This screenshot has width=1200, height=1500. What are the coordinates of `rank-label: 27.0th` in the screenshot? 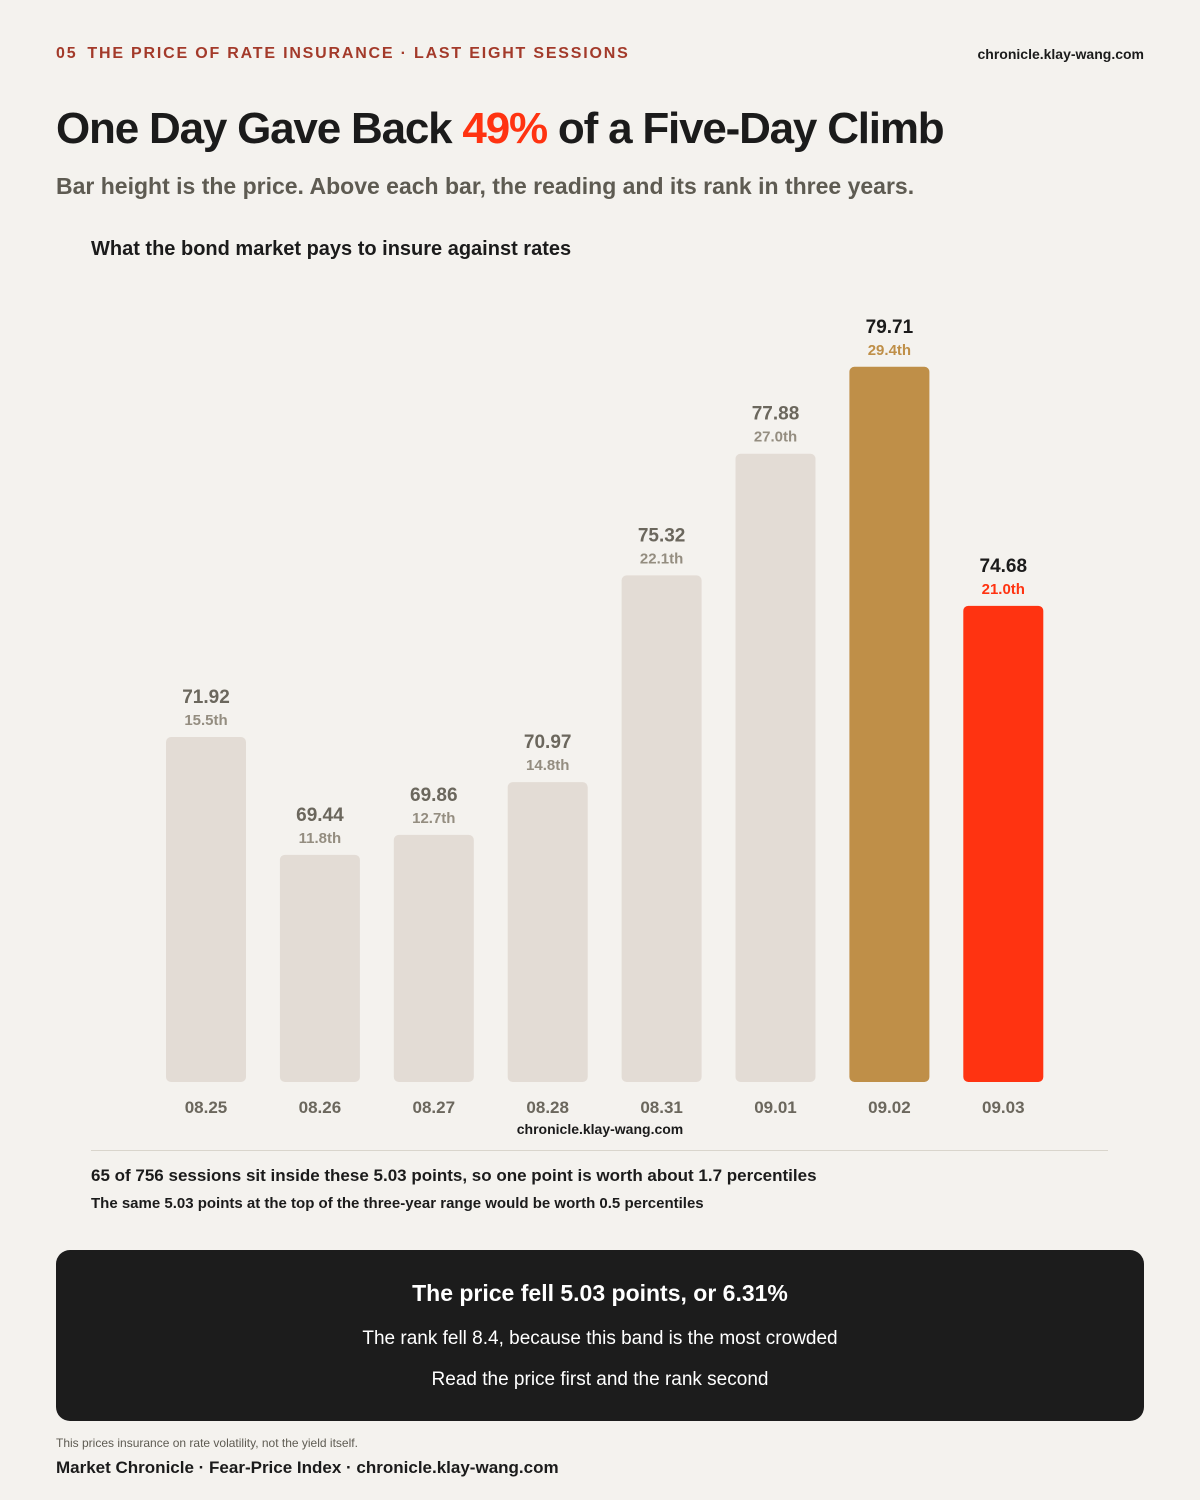 It's located at (775, 437).